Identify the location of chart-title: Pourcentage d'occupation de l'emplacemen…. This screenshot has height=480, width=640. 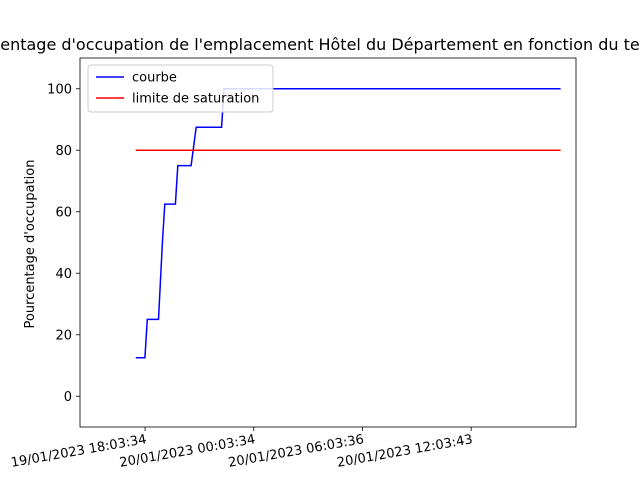
(320, 44).